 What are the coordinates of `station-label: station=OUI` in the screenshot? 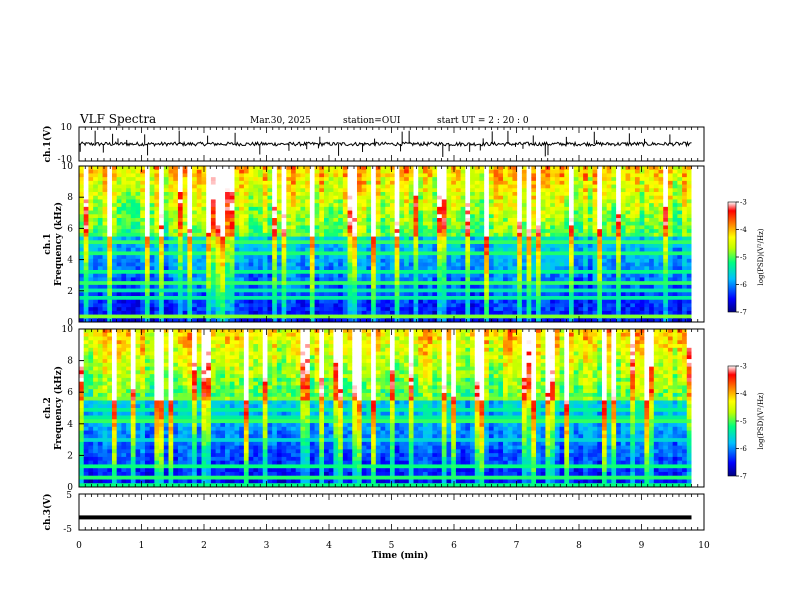 It's located at (372, 121).